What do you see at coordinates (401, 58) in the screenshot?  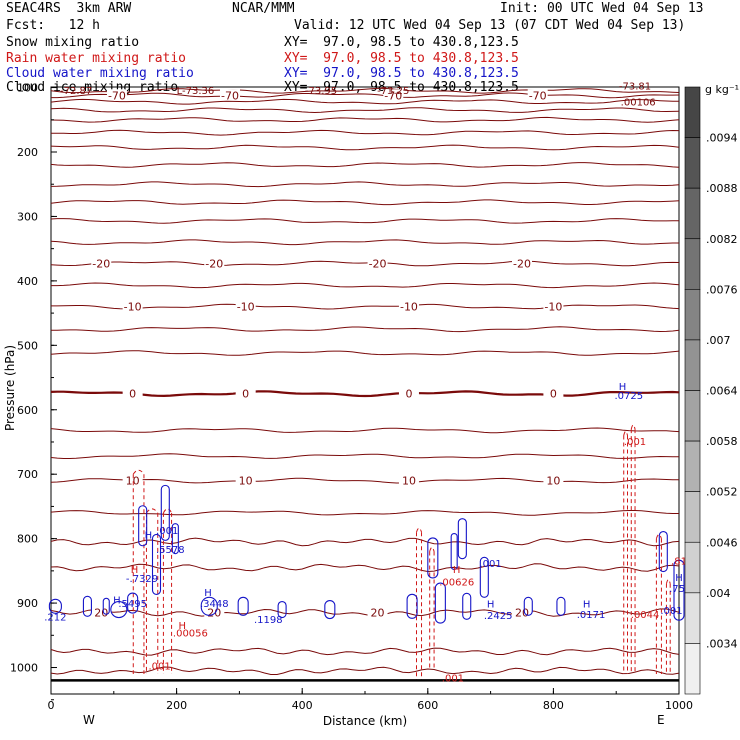 I see `legend-rain-xy: XY= 97.0, 98.5 to 430.8,123.5` at bounding box center [401, 58].